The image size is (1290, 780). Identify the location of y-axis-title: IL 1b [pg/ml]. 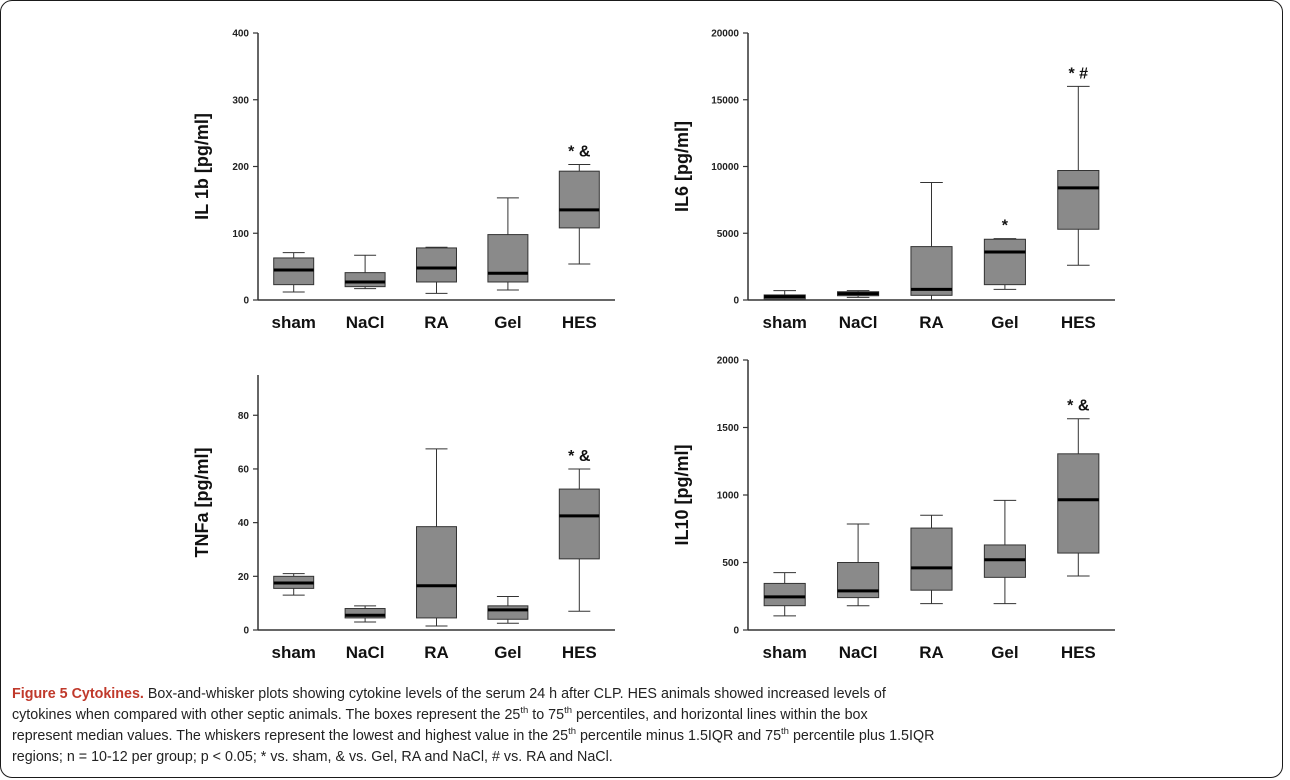
(202, 166).